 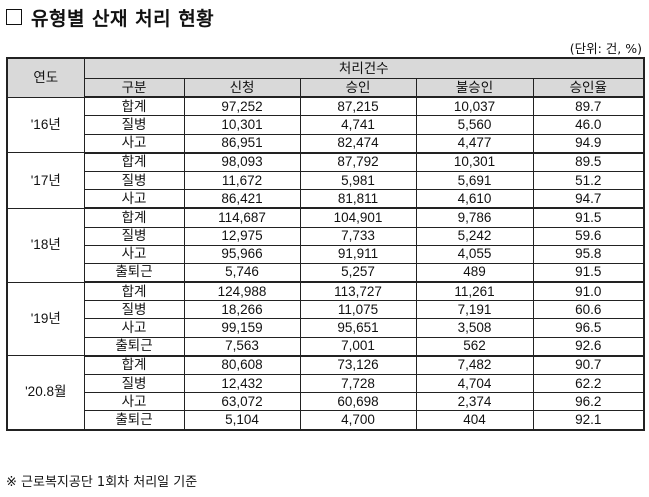 What do you see at coordinates (102, 482) in the screenshot?
I see `footnote: ※ 근로복지공단 1회차 처리일 기준` at bounding box center [102, 482].